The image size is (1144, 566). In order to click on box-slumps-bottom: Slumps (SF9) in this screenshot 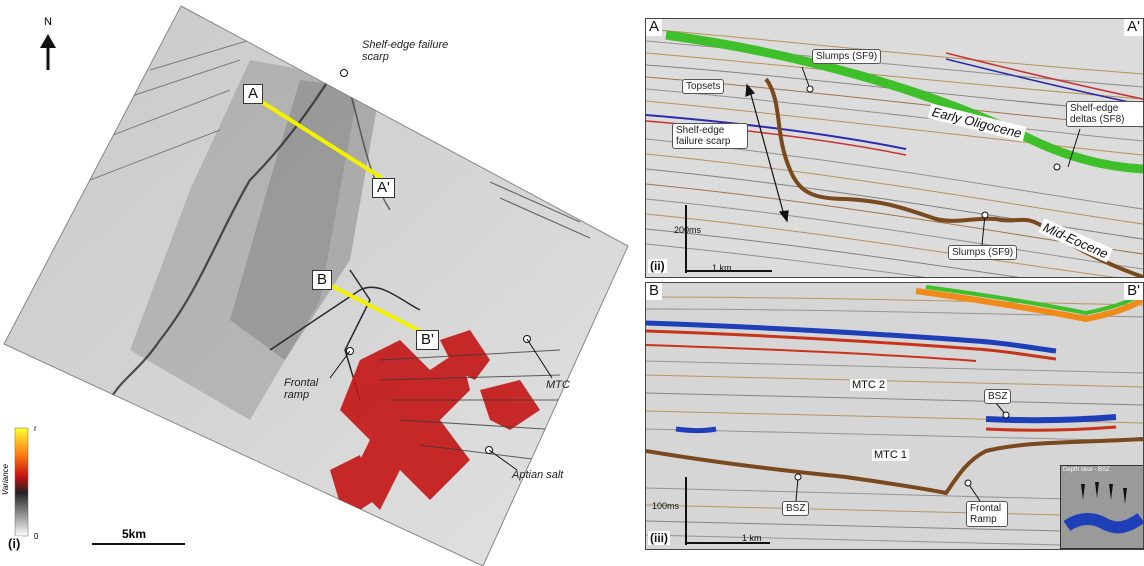, I will do `click(983, 252)`.